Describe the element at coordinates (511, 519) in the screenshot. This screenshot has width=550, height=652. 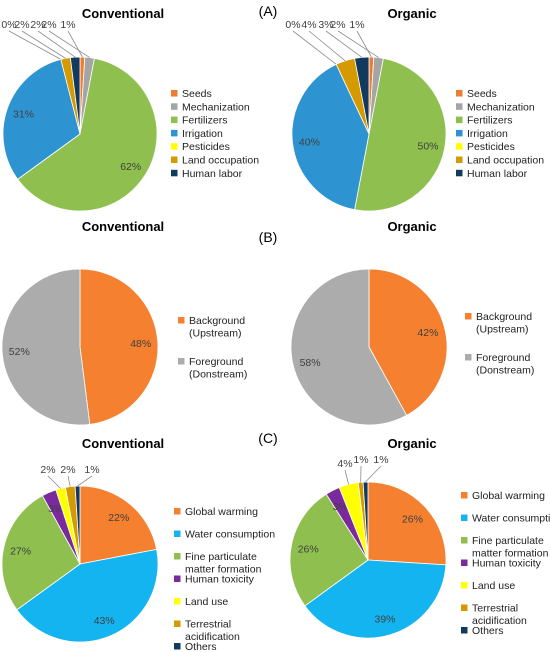
I see `legend-label: Water consumption` at that location.